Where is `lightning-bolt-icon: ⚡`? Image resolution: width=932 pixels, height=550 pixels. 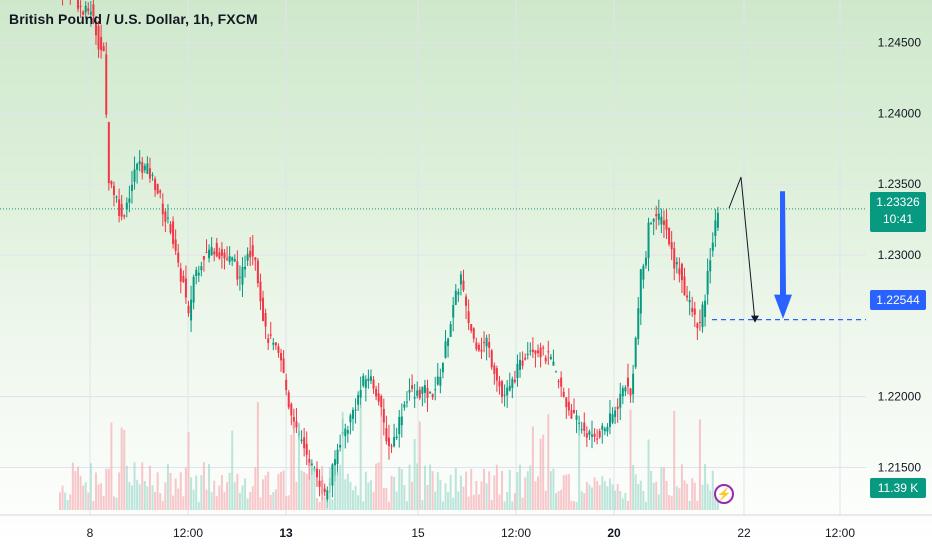
lightning-bolt-icon: ⚡ is located at coordinates (724, 494).